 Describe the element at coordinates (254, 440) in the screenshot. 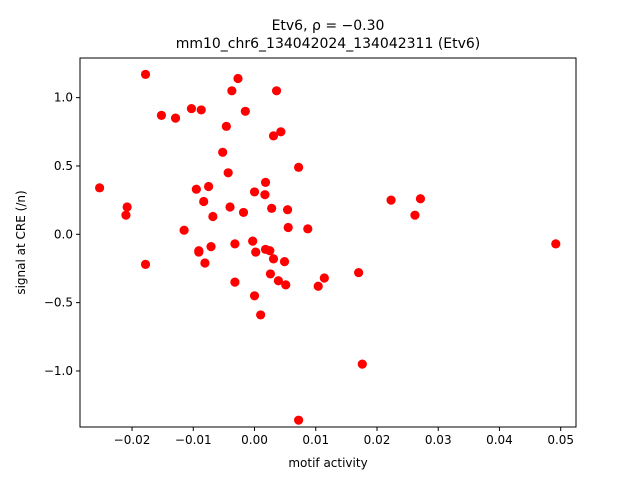

I see `x-tick-label: 0.00` at that location.